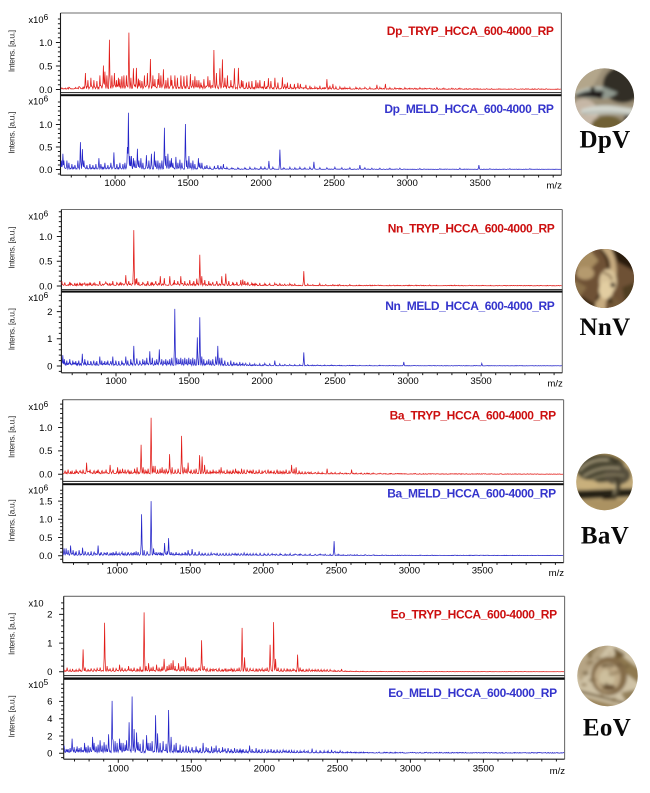  I want to click on svg-text: Dp_MELD_HCCA_600-4000_RP, so click(469, 109).